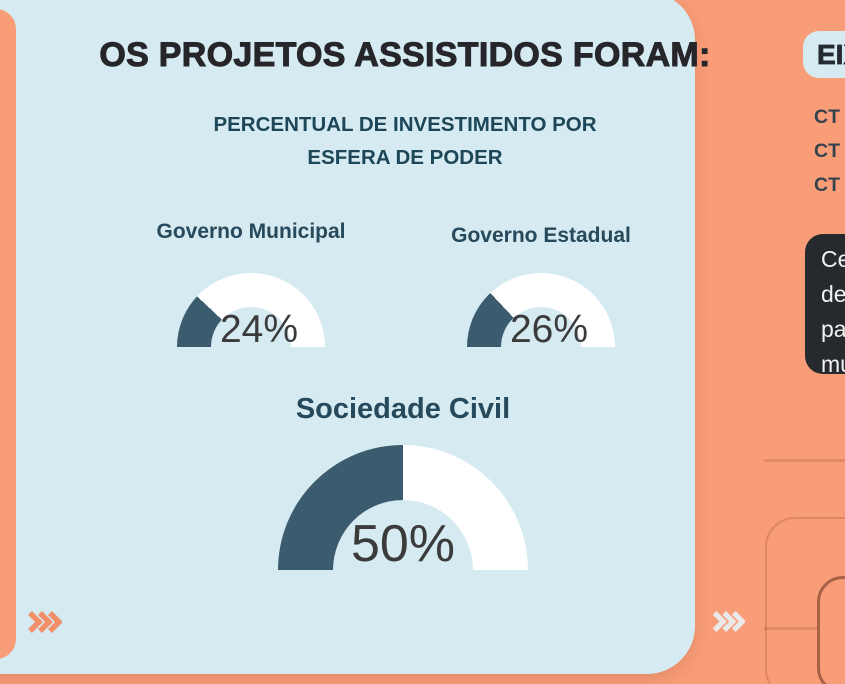 Image resolution: width=845 pixels, height=684 pixels. I want to click on info-line: pa, so click(833, 329).